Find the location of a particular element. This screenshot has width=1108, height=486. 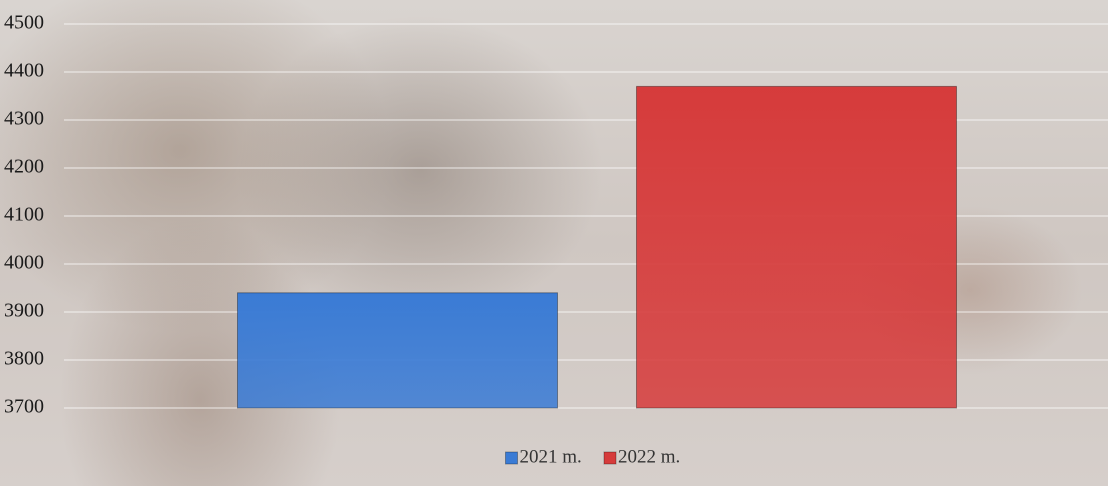

y-tick-label: 4300 is located at coordinates (24, 119).